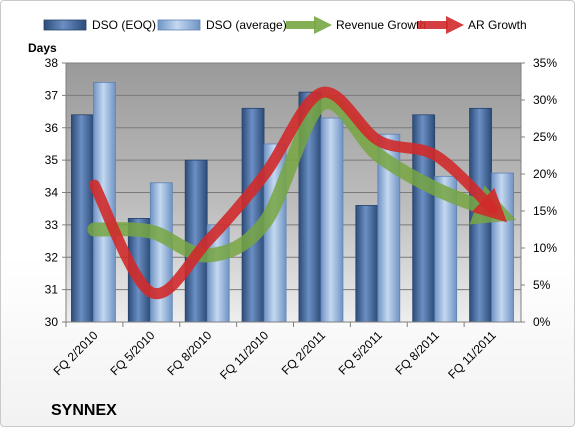  What do you see at coordinates (304, 353) in the screenshot?
I see `x-tick-label: FQ 2/2011` at bounding box center [304, 353].